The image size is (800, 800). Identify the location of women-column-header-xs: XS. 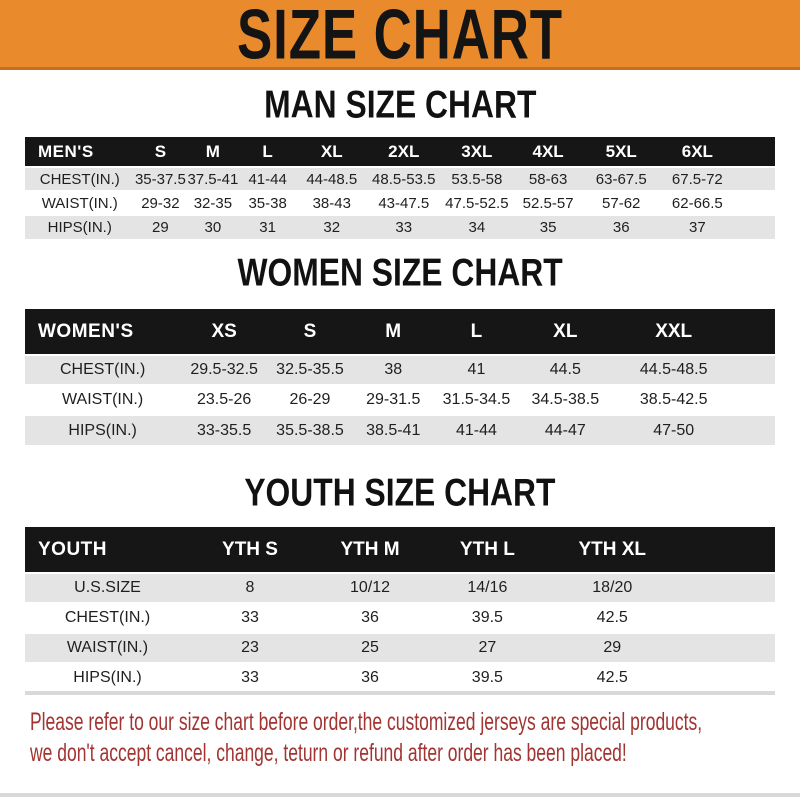
(224, 332).